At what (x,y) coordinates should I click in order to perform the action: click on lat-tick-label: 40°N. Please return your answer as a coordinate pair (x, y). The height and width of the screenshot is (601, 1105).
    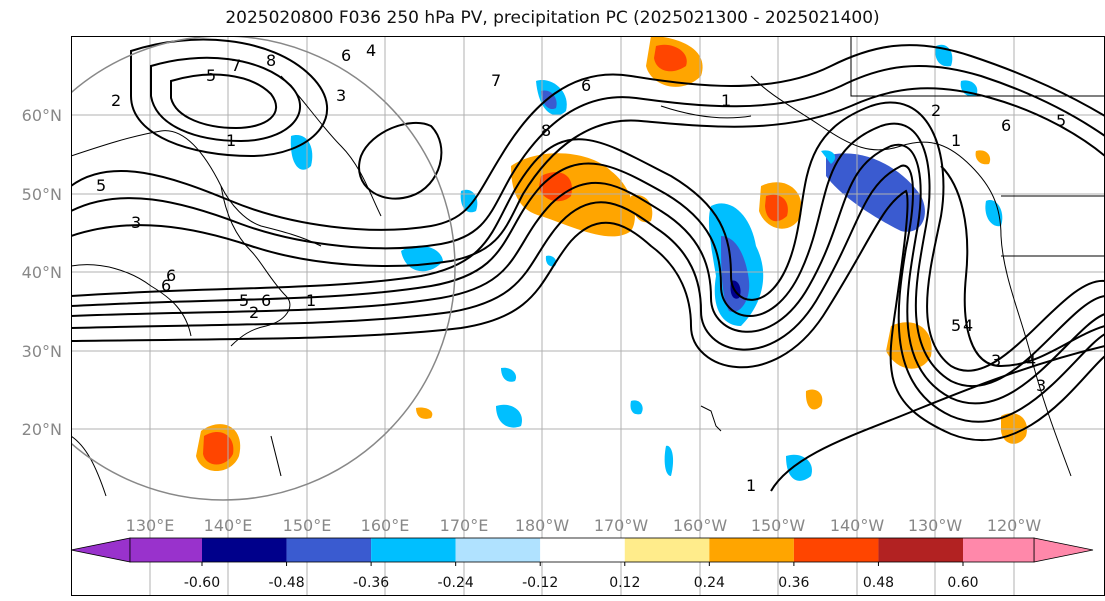
    Looking at the image, I should click on (42, 272).